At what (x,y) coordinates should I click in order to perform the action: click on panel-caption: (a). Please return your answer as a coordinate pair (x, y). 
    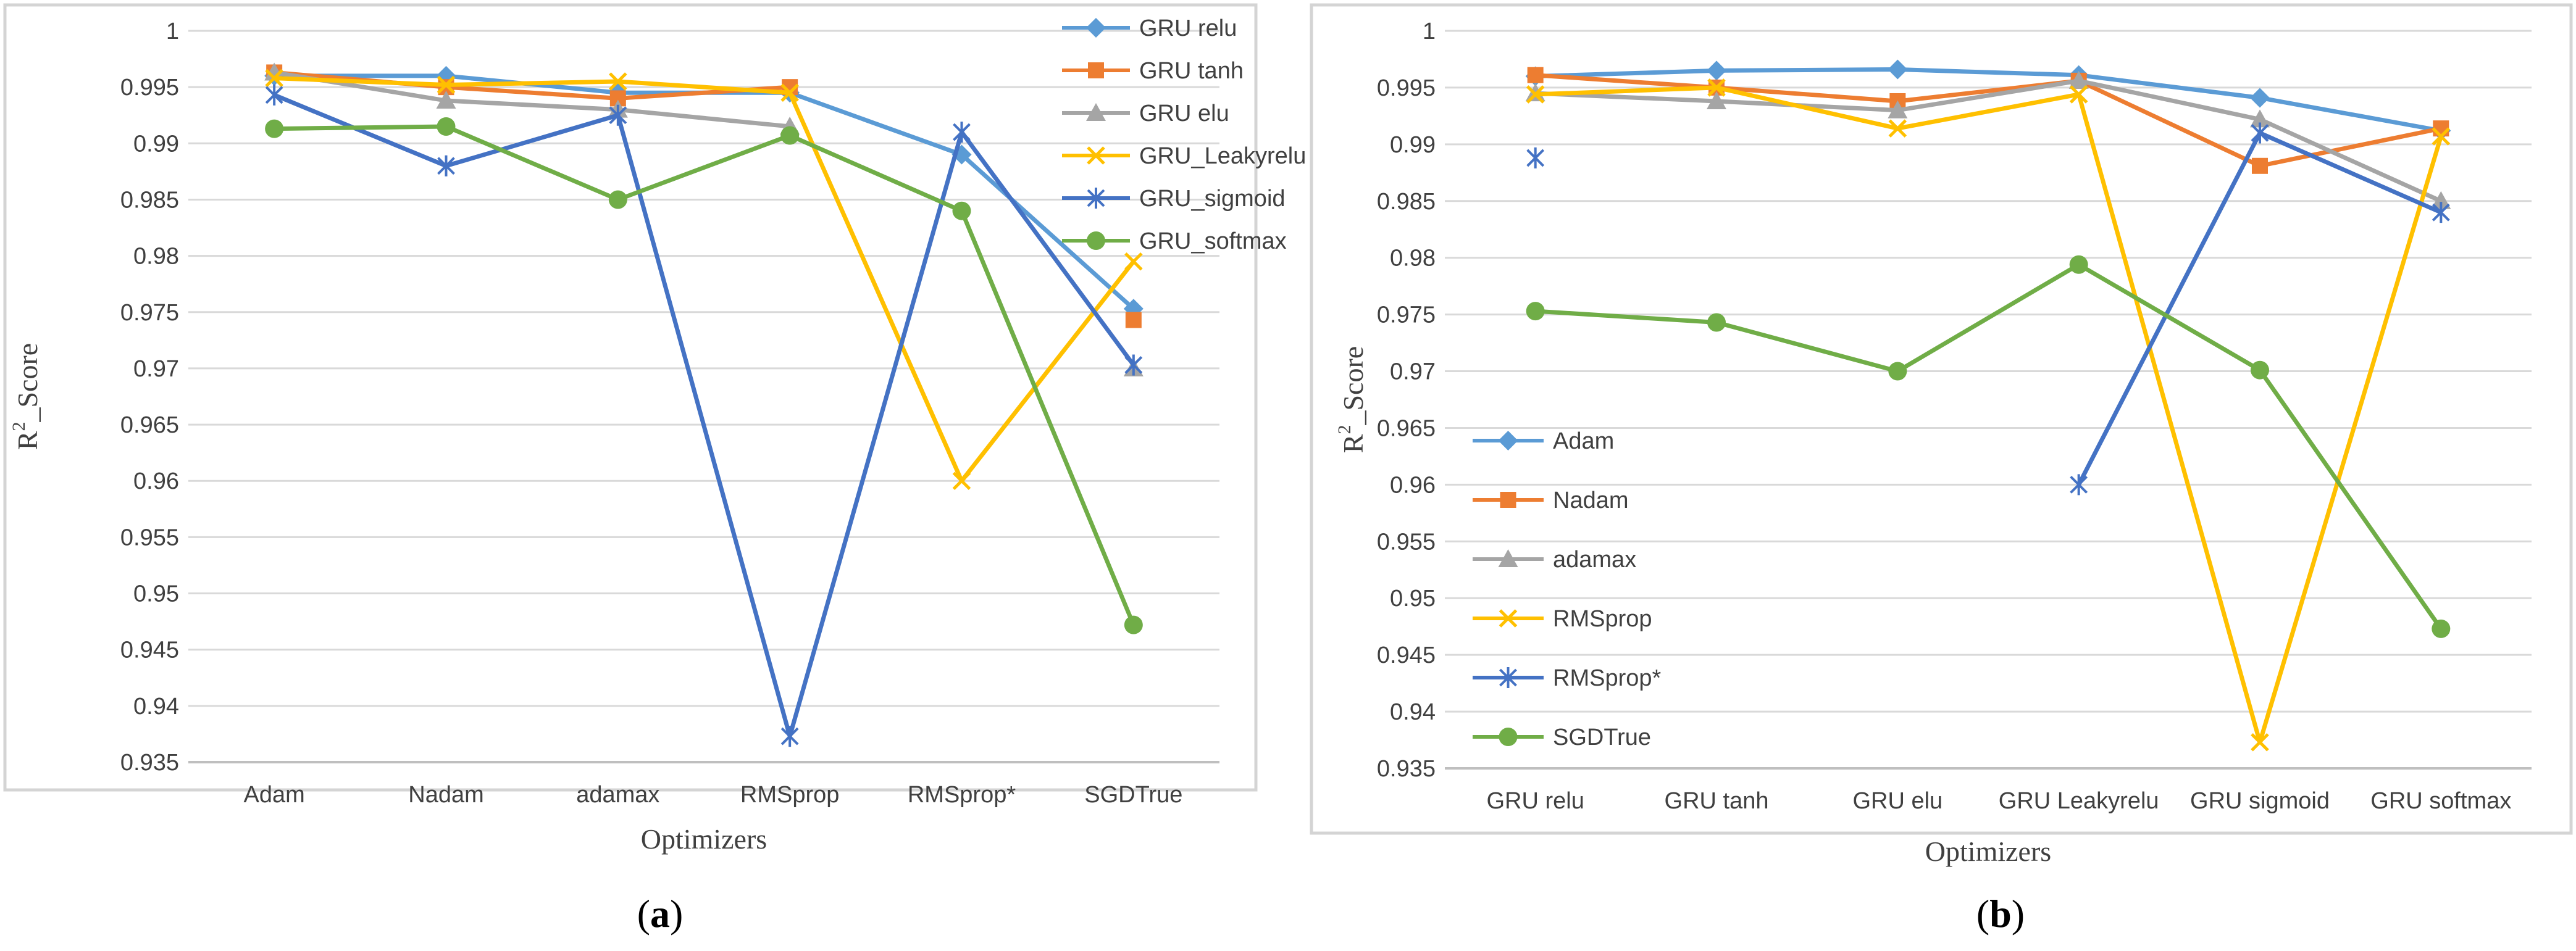
    Looking at the image, I should click on (660, 914).